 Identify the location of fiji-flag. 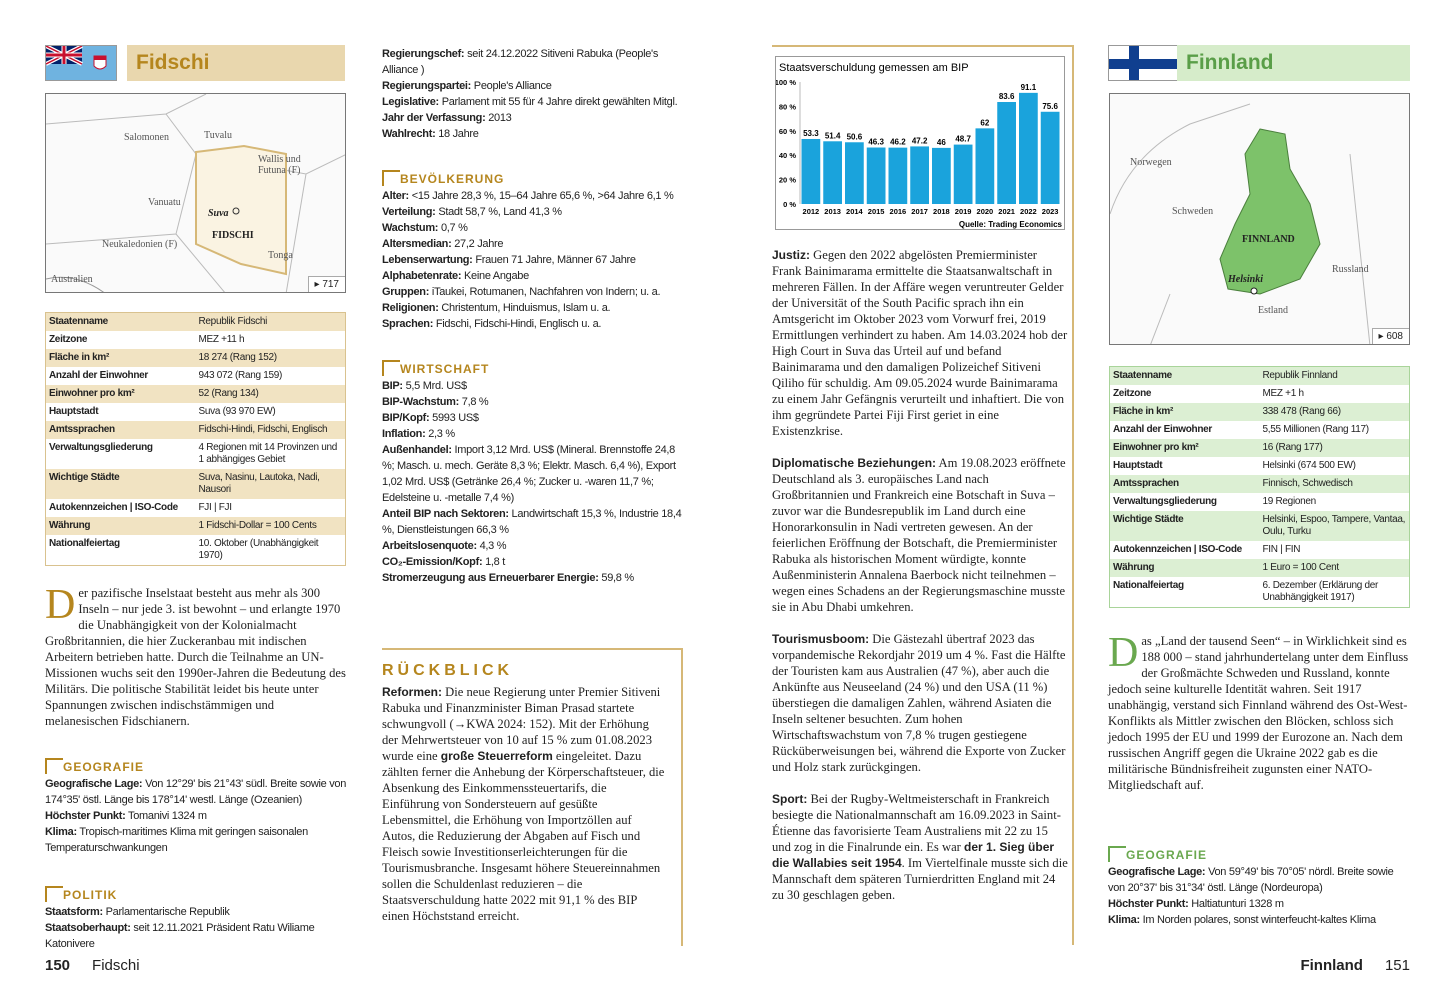
(81, 63).